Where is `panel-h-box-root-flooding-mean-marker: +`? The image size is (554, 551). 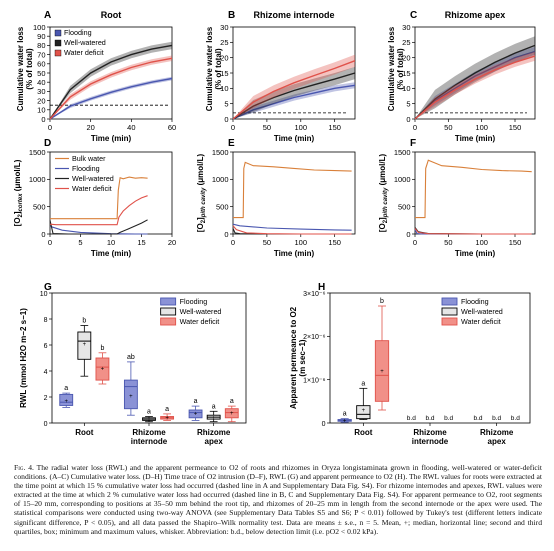
panel-h-box-root-flooding-mean-marker: + is located at coordinates (345, 422).